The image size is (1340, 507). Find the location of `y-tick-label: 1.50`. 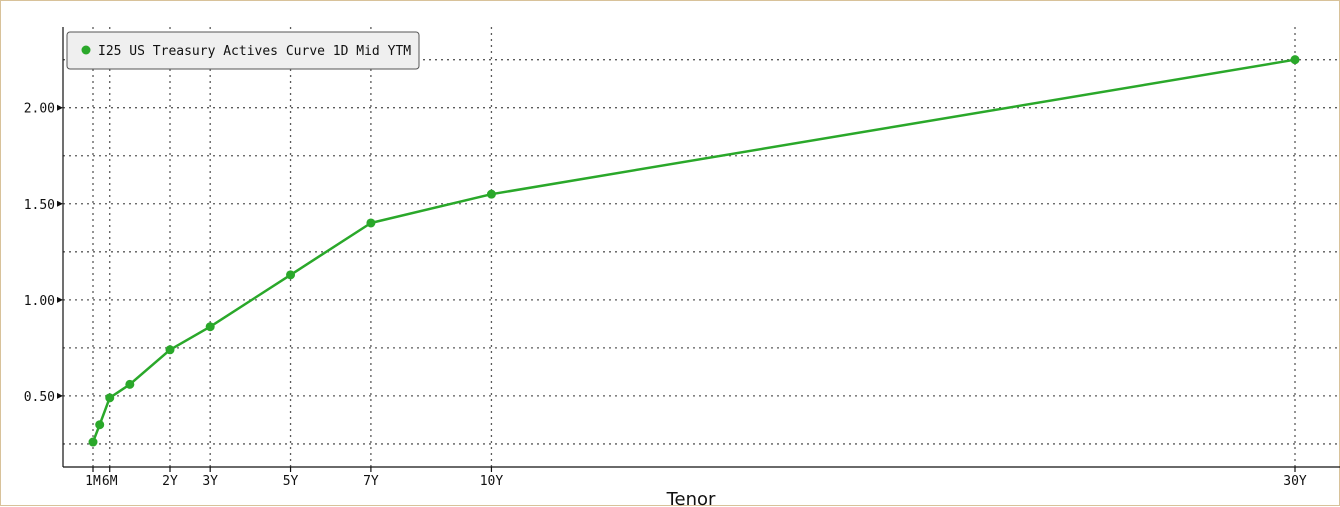

y-tick-label: 1.50 is located at coordinates (39, 205).